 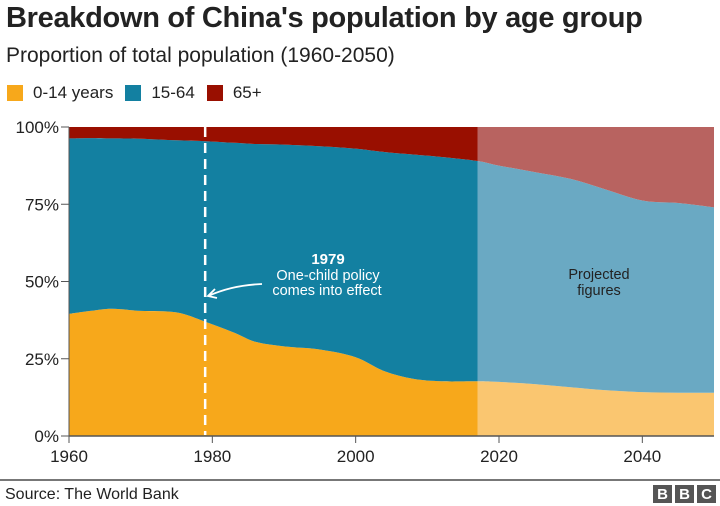 I want to click on legend-item-0-14: 0-14 years, so click(x=60, y=93).